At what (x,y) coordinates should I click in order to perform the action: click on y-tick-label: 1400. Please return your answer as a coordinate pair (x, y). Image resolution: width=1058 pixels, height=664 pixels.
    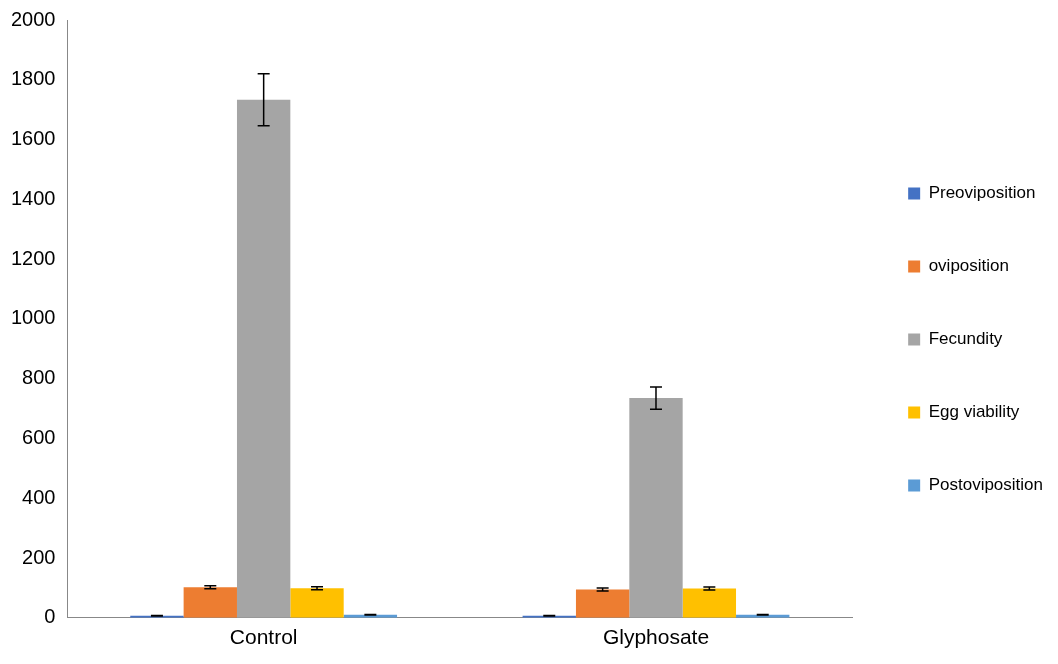
    Looking at the image, I should click on (33, 197).